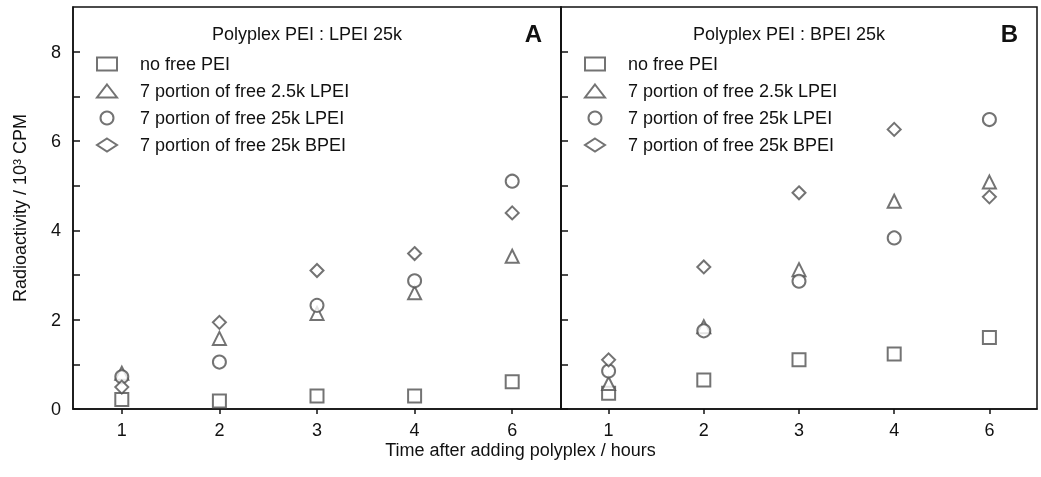  I want to click on text: B, so click(1009, 33).